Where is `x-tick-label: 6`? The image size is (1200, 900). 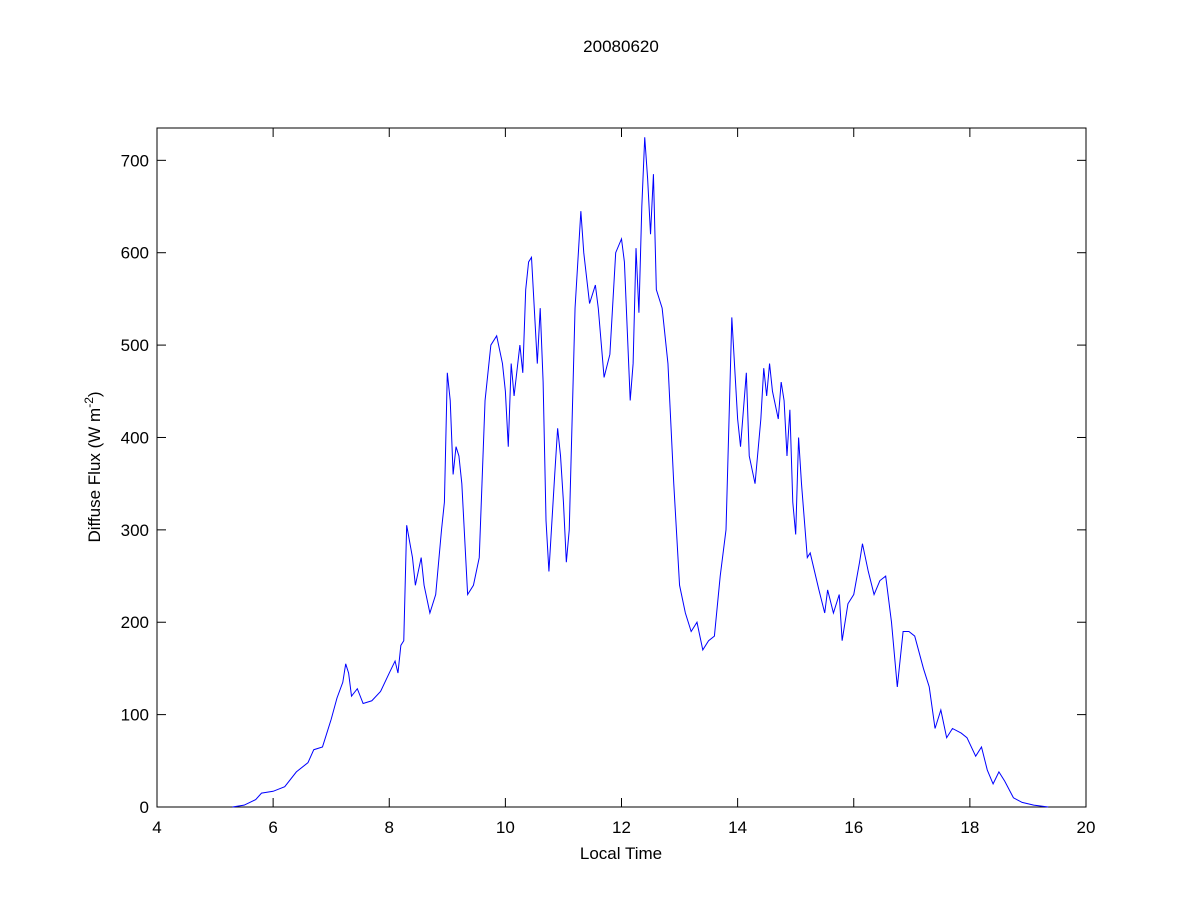
x-tick-label: 6 is located at coordinates (272, 827).